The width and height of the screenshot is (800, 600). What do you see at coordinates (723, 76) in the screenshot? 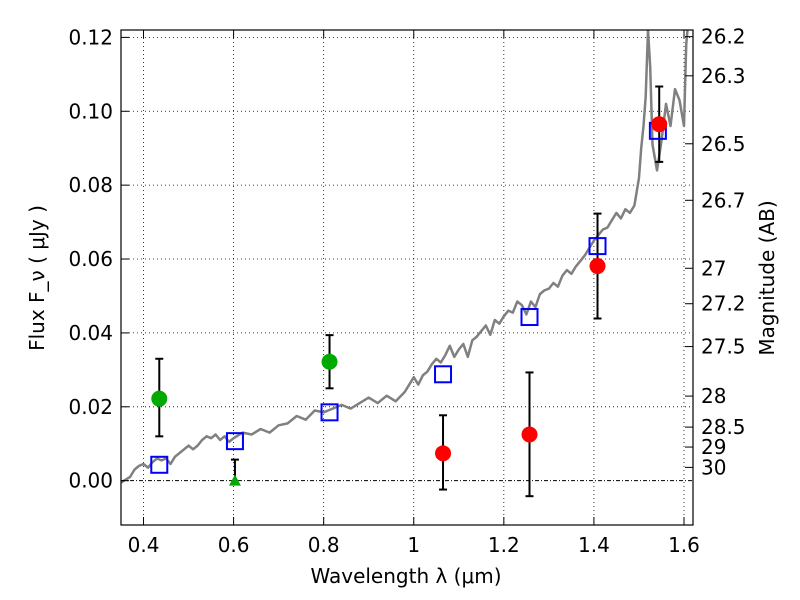
I see `right-tick-label: 26.3` at bounding box center [723, 76].